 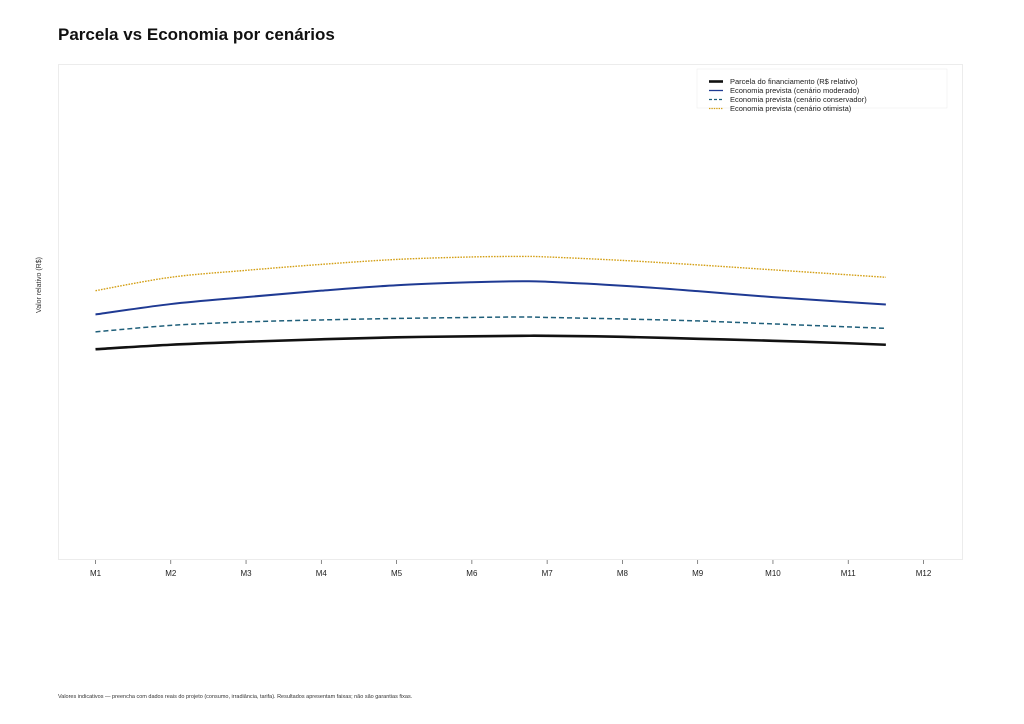 I want to click on x-tick-label: M12, so click(x=924, y=573).